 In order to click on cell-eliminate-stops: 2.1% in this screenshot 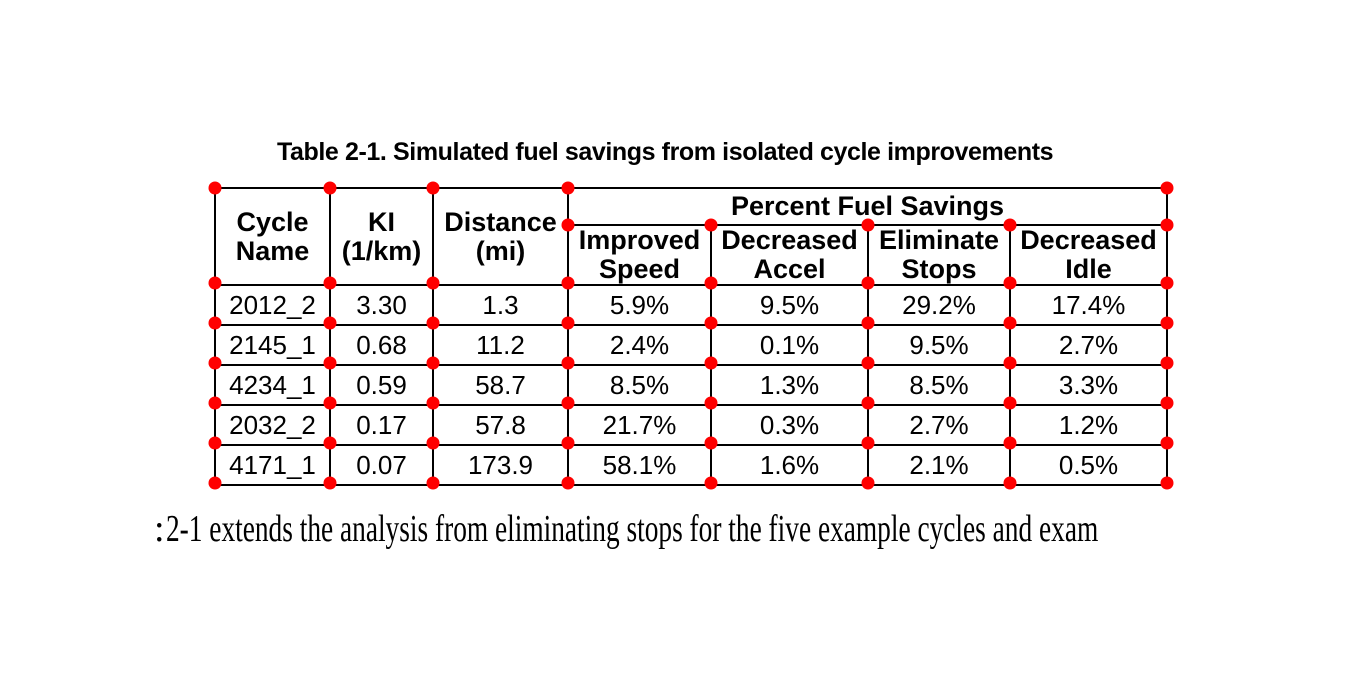, I will do `click(939, 465)`.